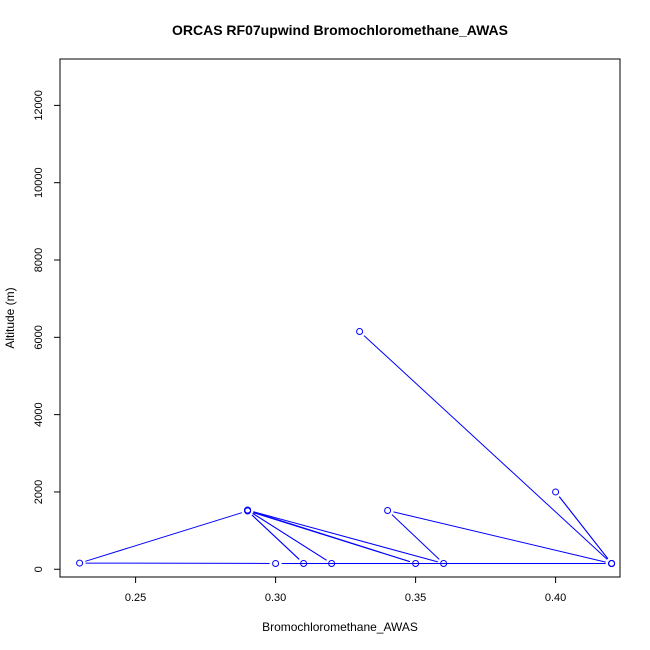 This screenshot has height=650, width=650. What do you see at coordinates (345, 590) in the screenshot?
I see `x-axis: 0.25 0.30 0.35 0.40` at bounding box center [345, 590].